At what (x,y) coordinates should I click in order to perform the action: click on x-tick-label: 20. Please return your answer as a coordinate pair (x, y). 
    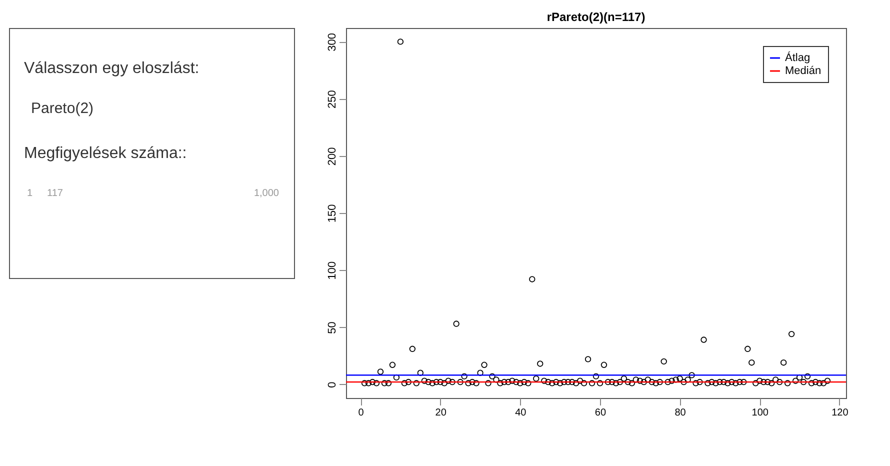
    Looking at the image, I should click on (441, 413).